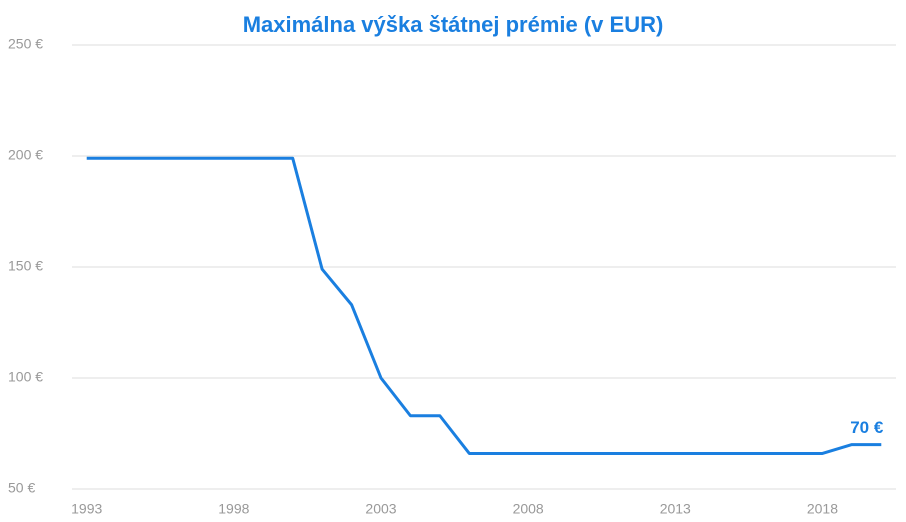  What do you see at coordinates (86, 509) in the screenshot?
I see `x-tick-label: 1993` at bounding box center [86, 509].